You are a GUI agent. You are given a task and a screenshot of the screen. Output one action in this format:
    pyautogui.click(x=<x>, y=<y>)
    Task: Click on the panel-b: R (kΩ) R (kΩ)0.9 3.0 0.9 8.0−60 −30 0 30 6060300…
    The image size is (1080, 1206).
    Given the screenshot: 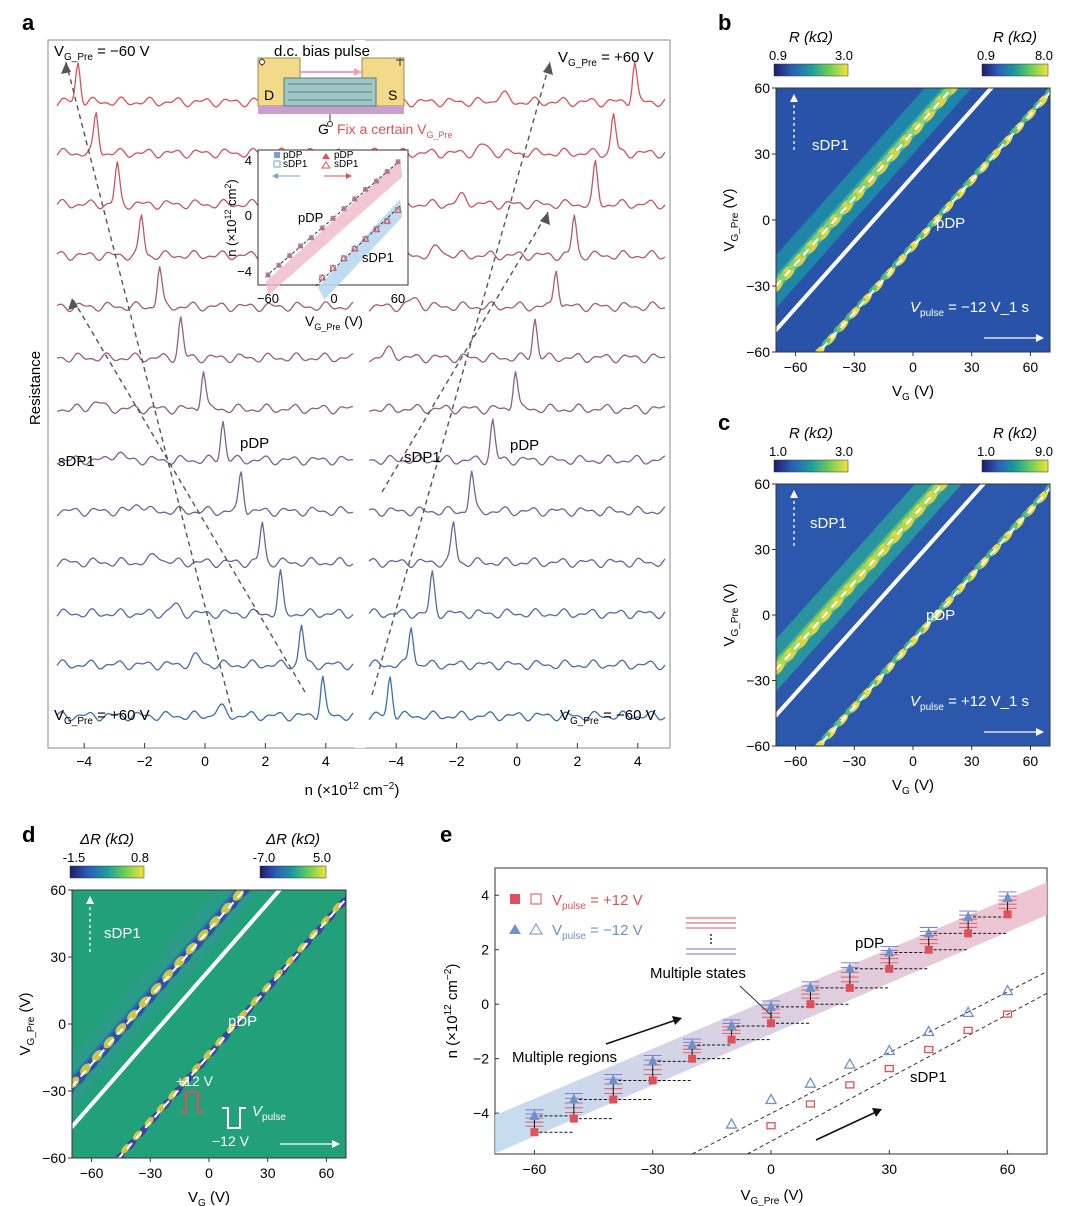 What is the action you would take?
    pyautogui.click(x=887, y=216)
    